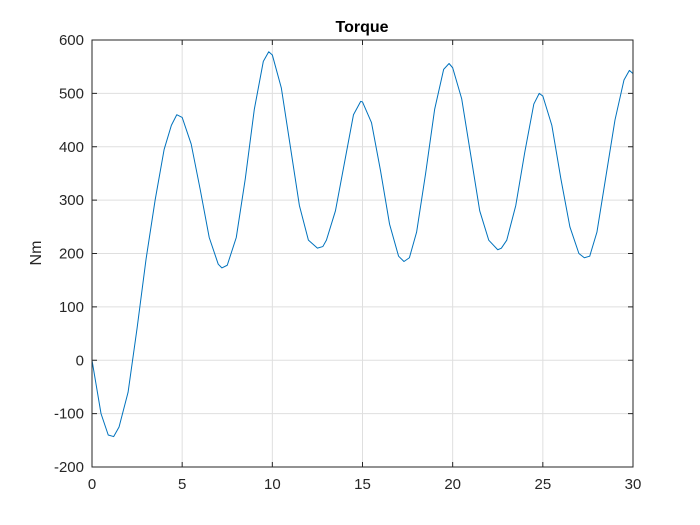  What do you see at coordinates (452, 484) in the screenshot?
I see `x-tick-label: 20` at bounding box center [452, 484].